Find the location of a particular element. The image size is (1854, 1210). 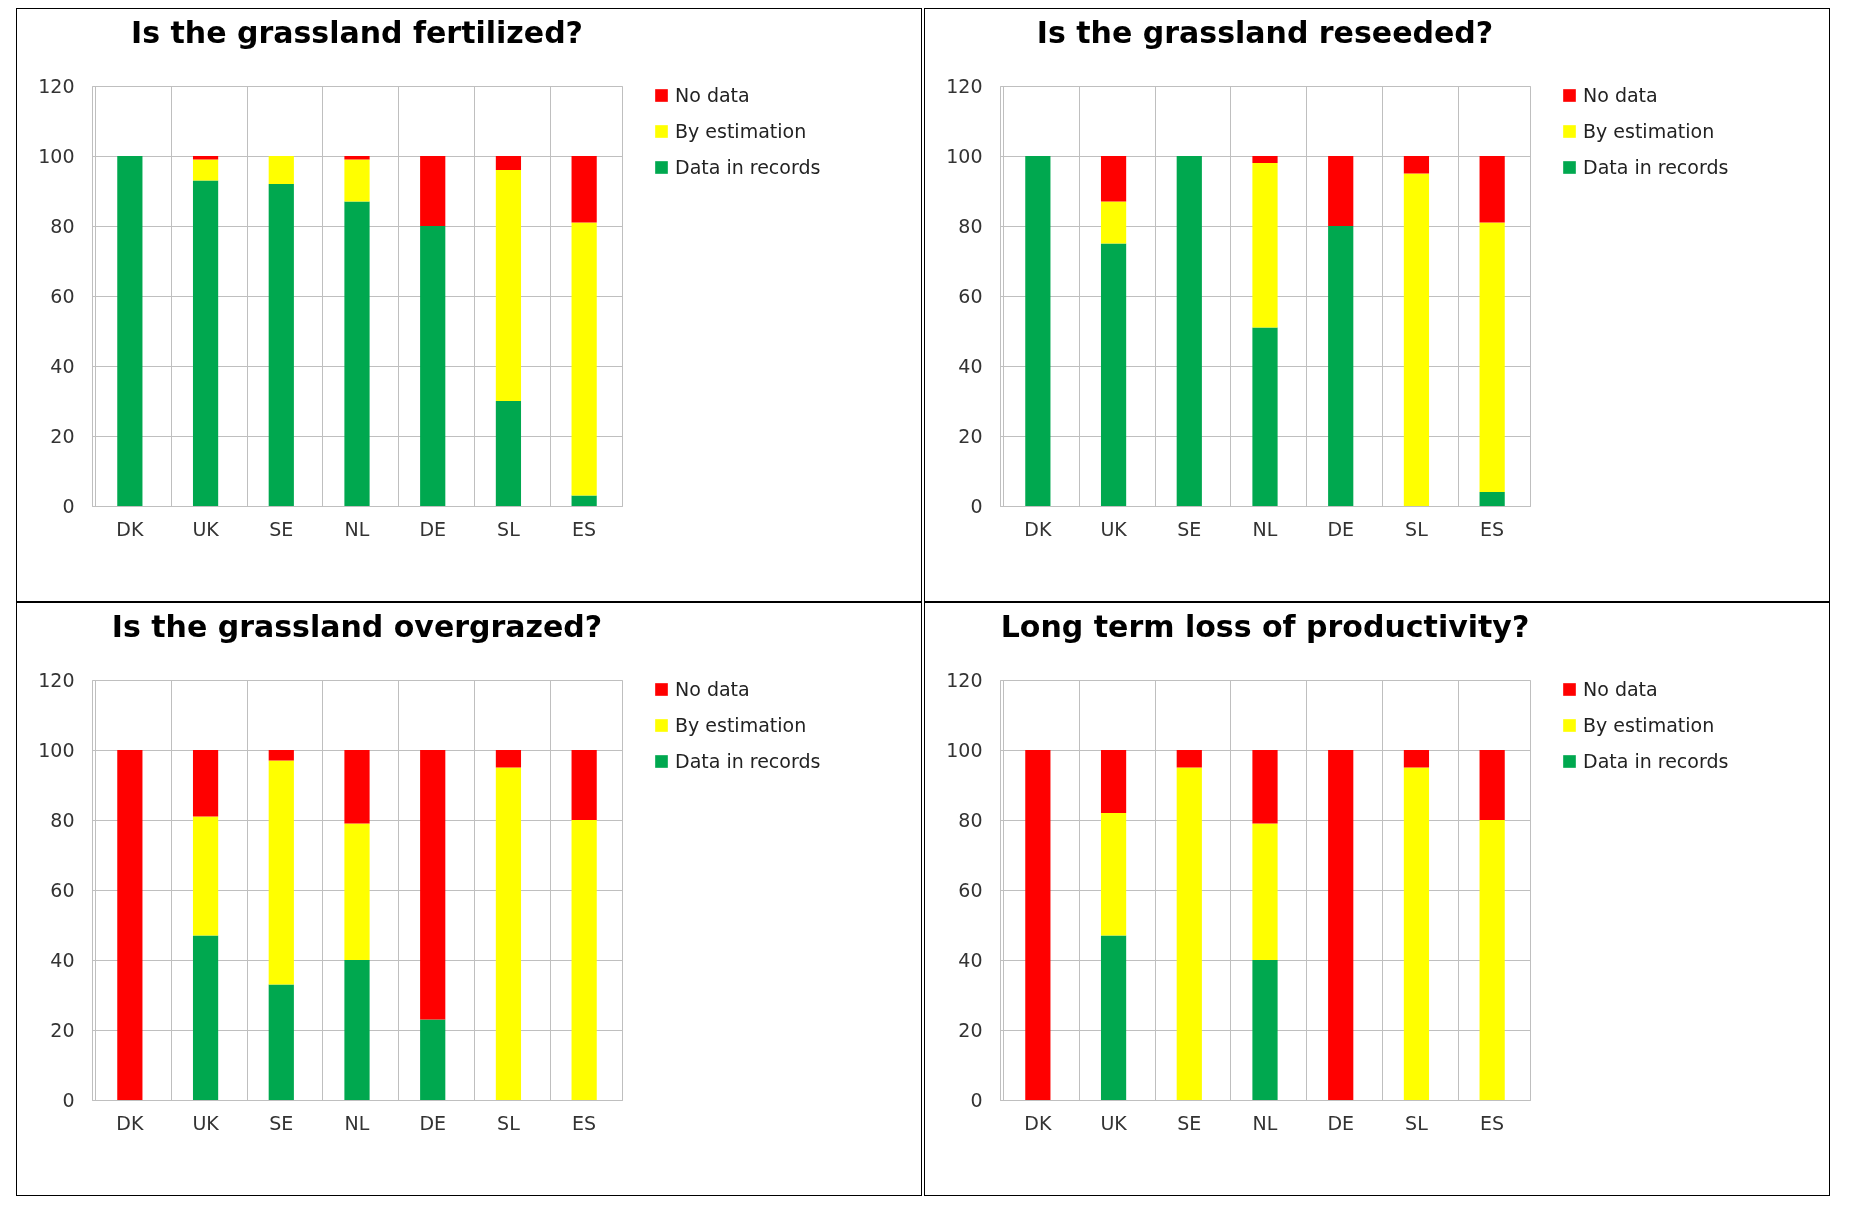

chart-title: Long term loss of productivity? is located at coordinates (1265, 626).